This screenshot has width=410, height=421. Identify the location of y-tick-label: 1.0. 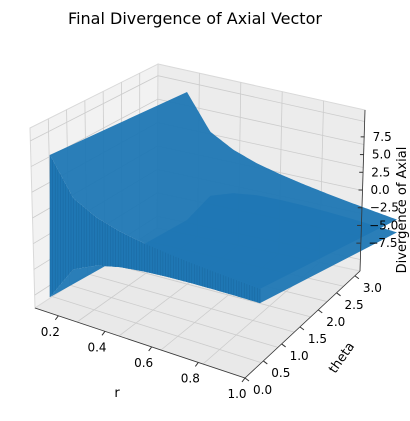
(299, 356).